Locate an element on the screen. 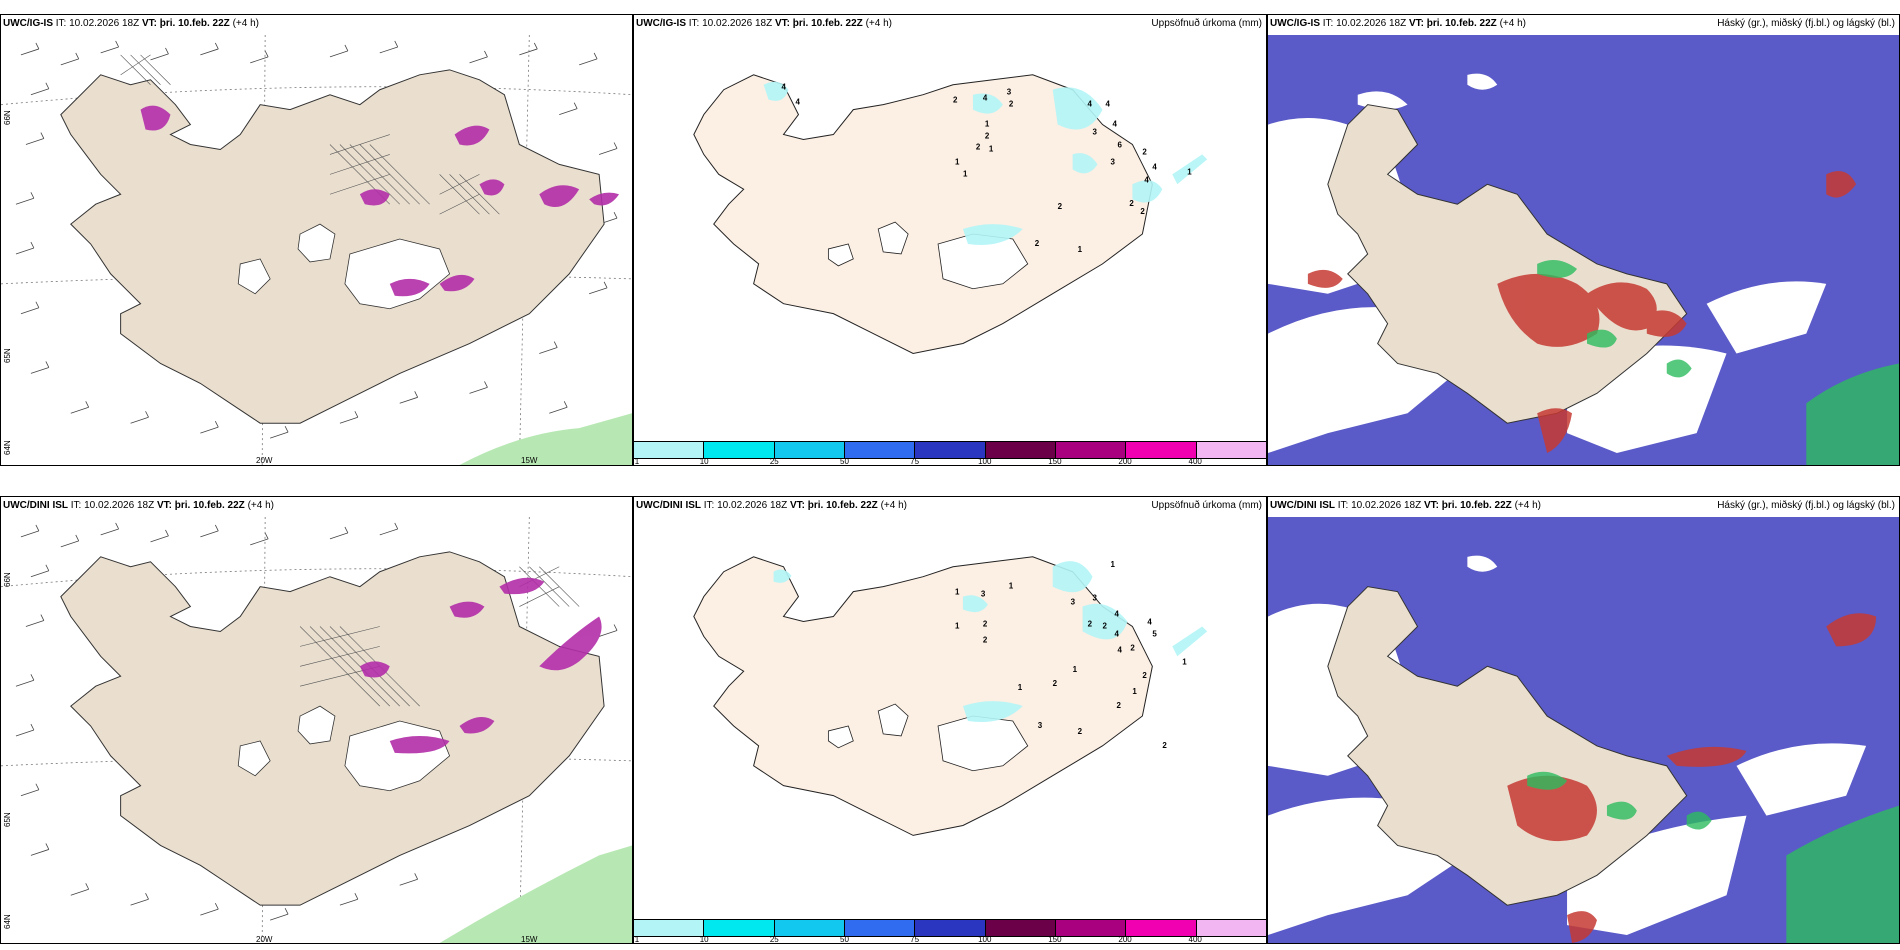  wind-map is located at coordinates (316, 730).